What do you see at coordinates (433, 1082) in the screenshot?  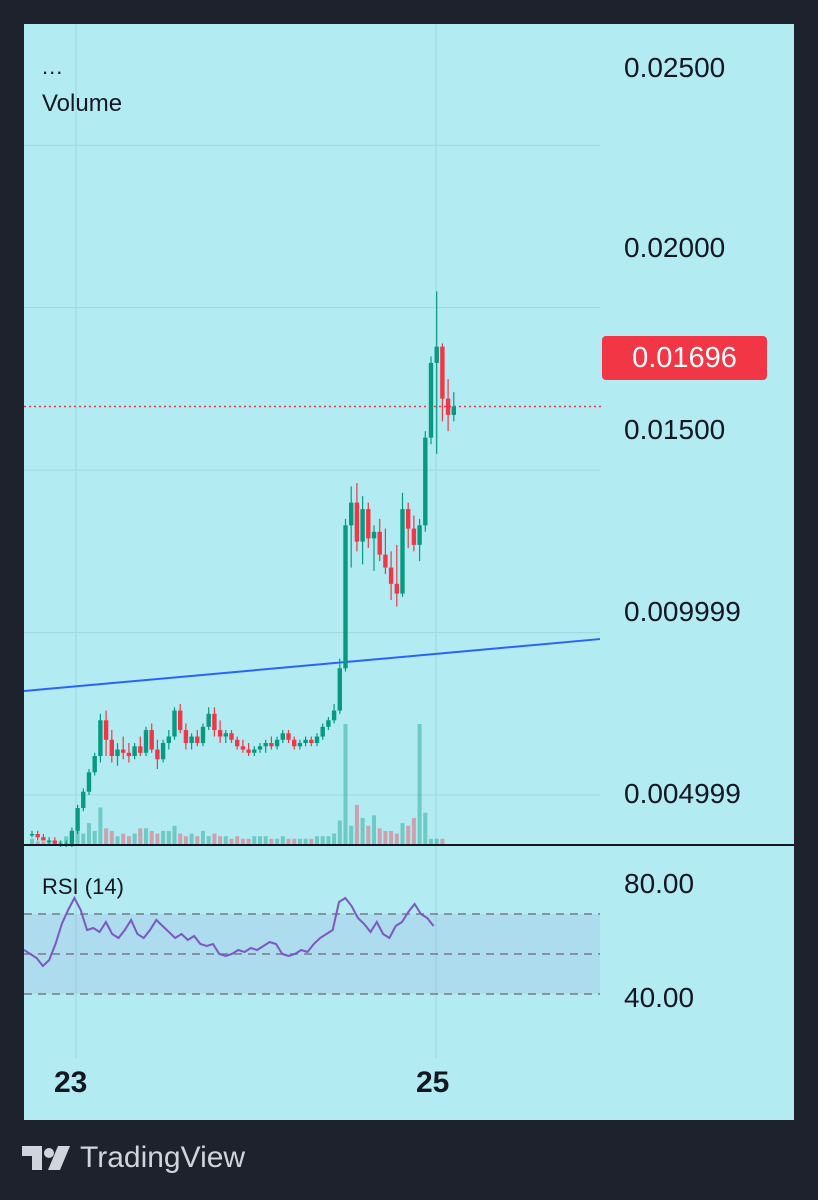 I see `time-label: 25` at bounding box center [433, 1082].